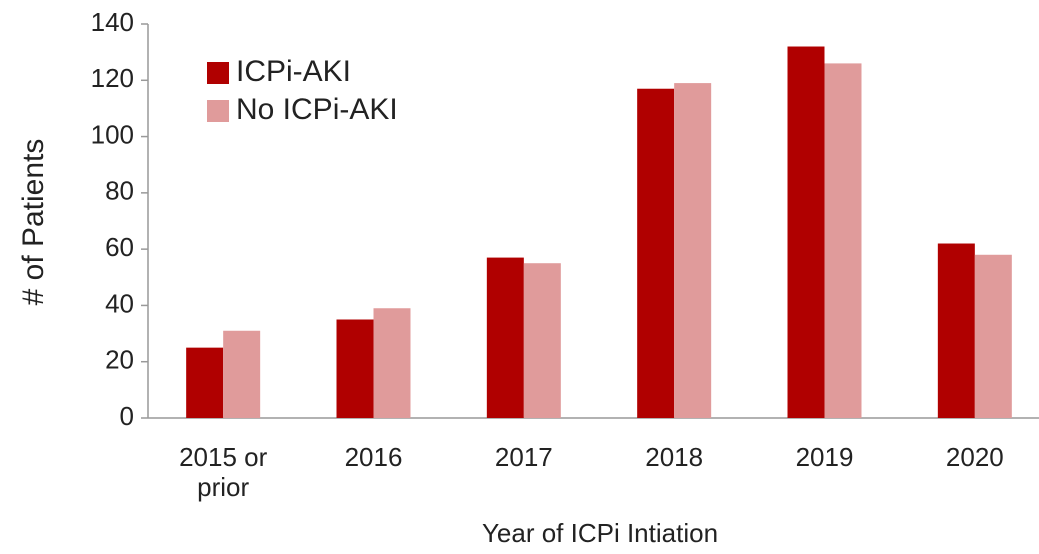 The height and width of the screenshot is (554, 1039). Describe the element at coordinates (119, 247) in the screenshot. I see `y-tick-label: 60` at that location.